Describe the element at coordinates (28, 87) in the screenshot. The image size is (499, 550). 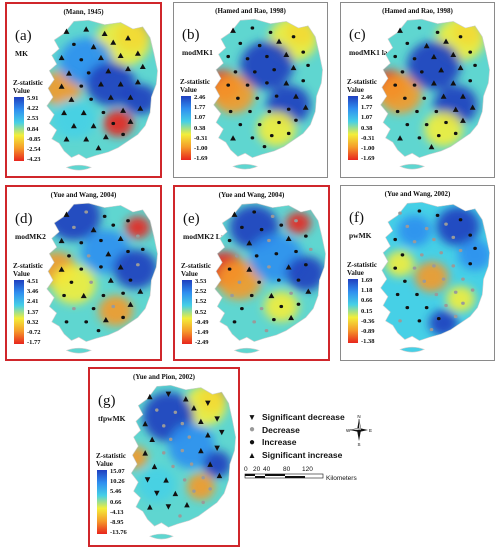
I see `zstat-label: Z-statistic Value` at that location.